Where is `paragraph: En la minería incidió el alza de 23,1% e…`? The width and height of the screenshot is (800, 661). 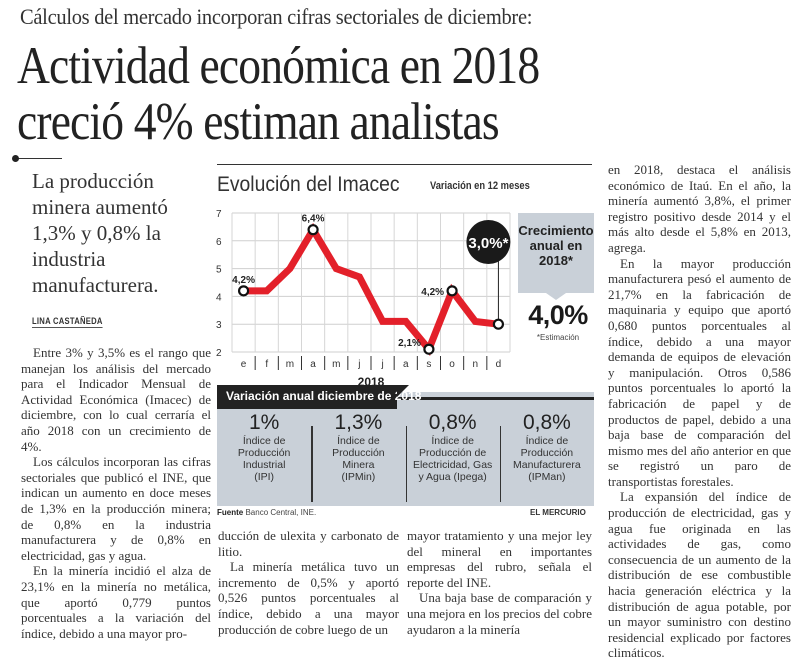
paragraph: En la minería incidió el alza de 23,1% e… is located at coordinates (116, 602).